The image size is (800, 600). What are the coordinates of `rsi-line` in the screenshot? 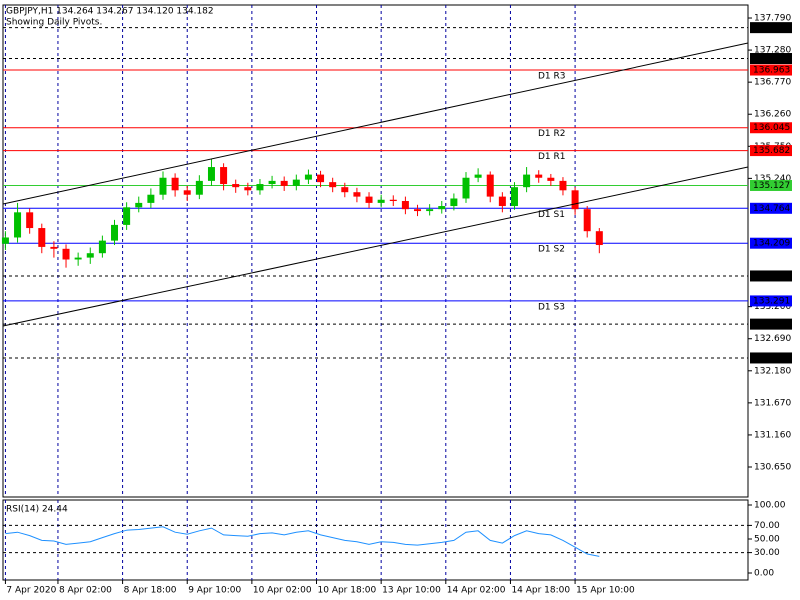 It's located at (302, 541).